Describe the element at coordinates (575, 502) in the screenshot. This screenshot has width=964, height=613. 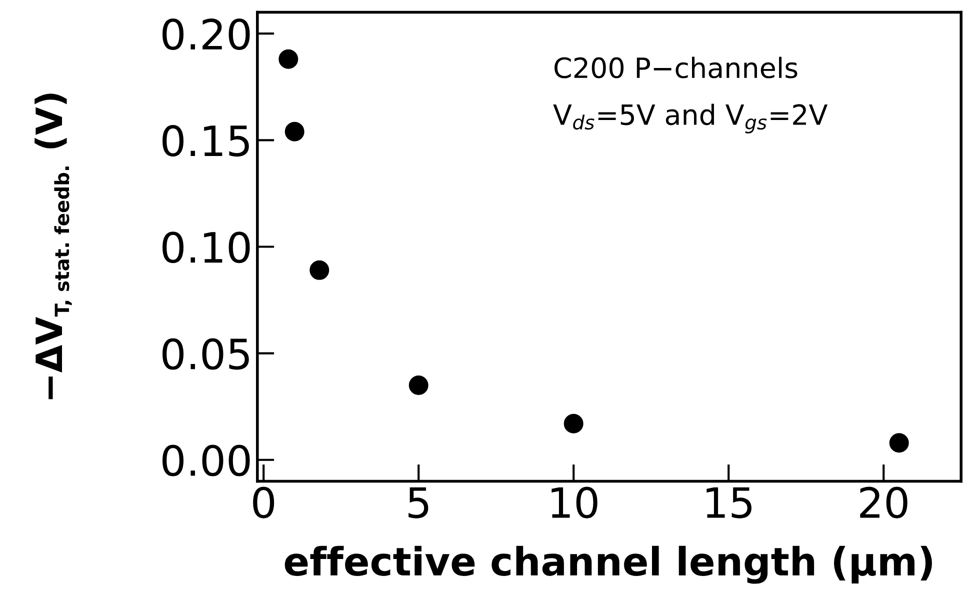
I see `x-tick-label: 10` at that location.